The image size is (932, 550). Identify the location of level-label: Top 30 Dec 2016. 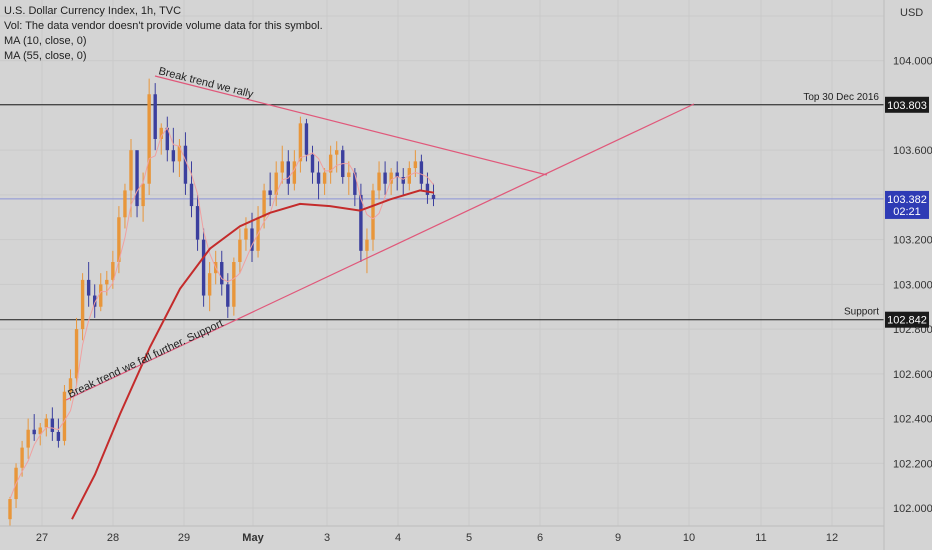
(841, 97).